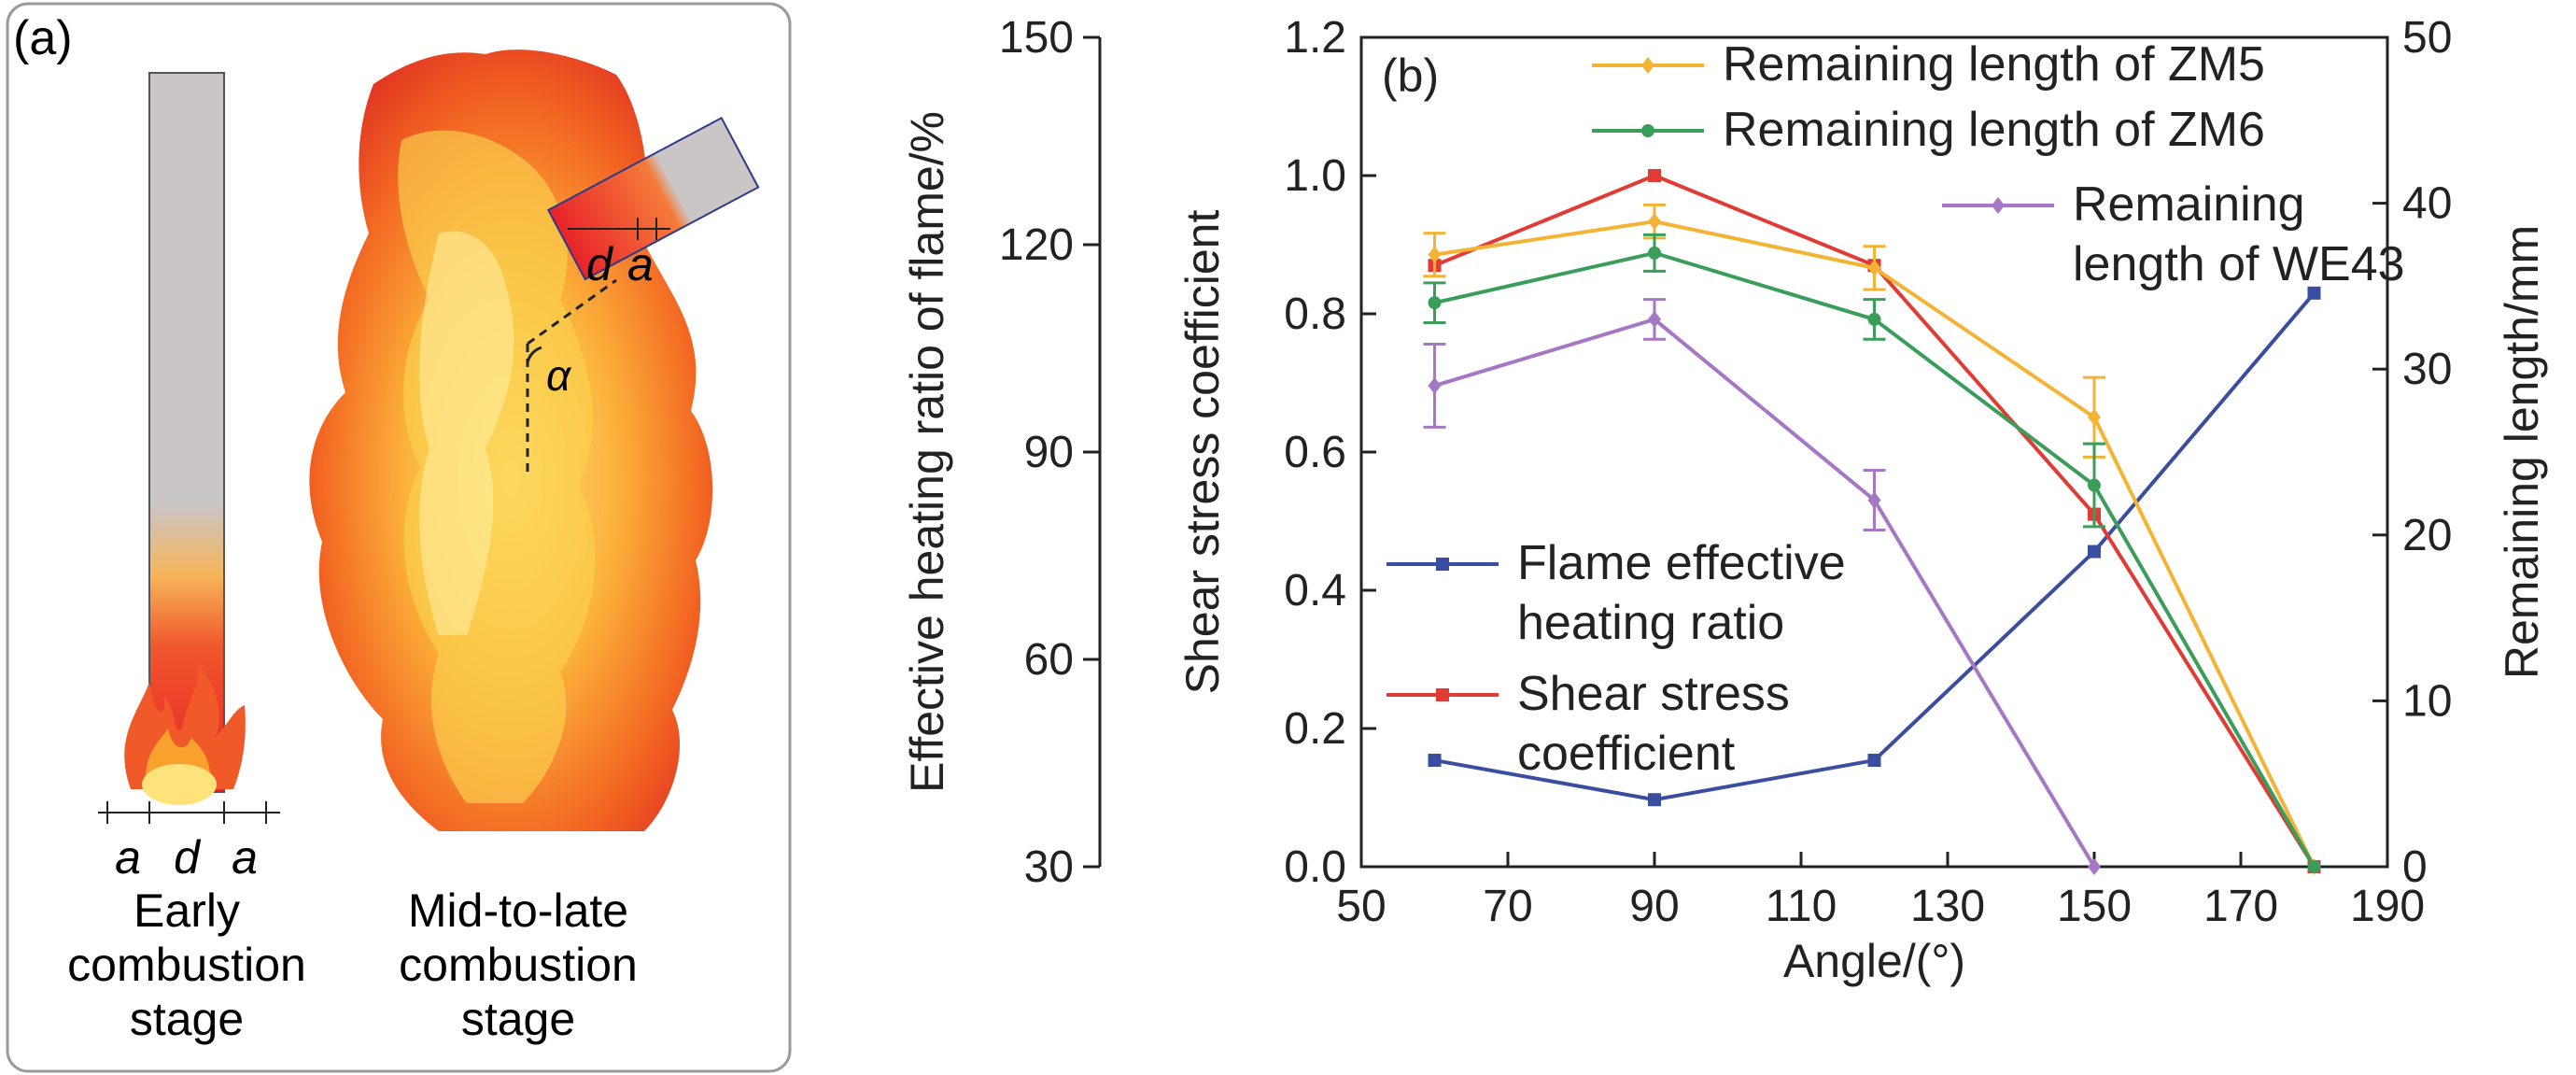 The image size is (2576, 1075). Describe the element at coordinates (1994, 64) in the screenshot. I see `legend-upper-text: Remaining length of ZM5` at that location.